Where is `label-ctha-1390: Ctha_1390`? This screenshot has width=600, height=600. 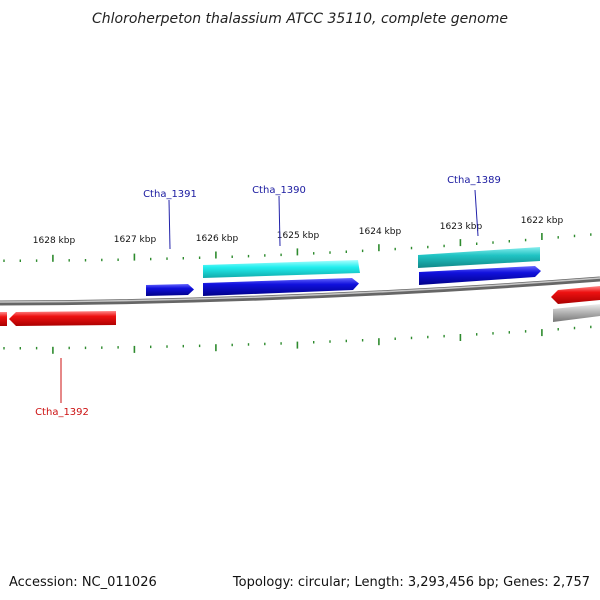 label-ctha-1390: Ctha_1390 is located at coordinates (279, 190).